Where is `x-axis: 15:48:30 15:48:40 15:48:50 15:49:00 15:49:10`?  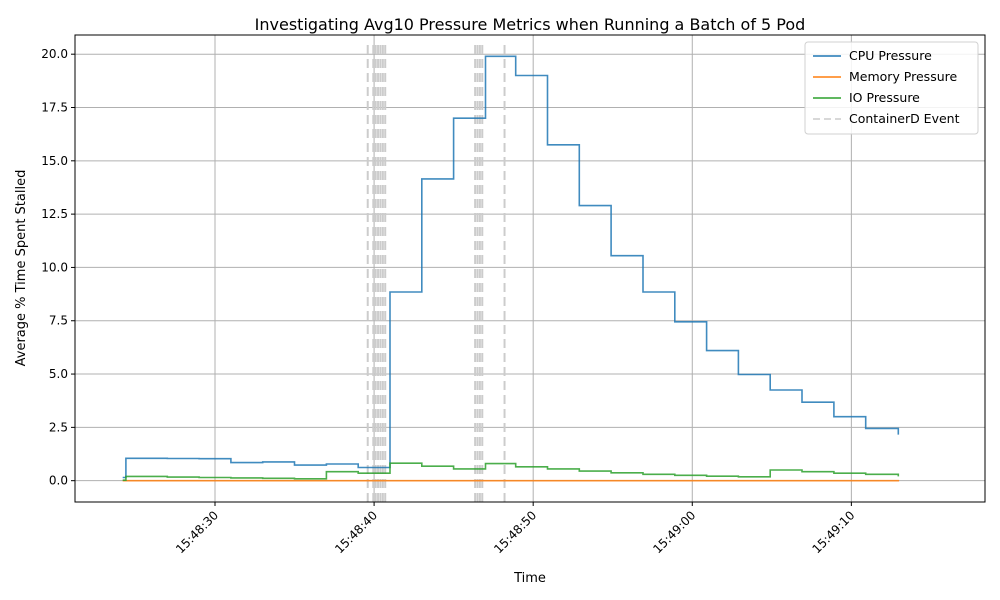
x-axis: 15:48:30 15:48:40 15:48:50 15:49:00 15:49:10 is located at coordinates (515, 529).